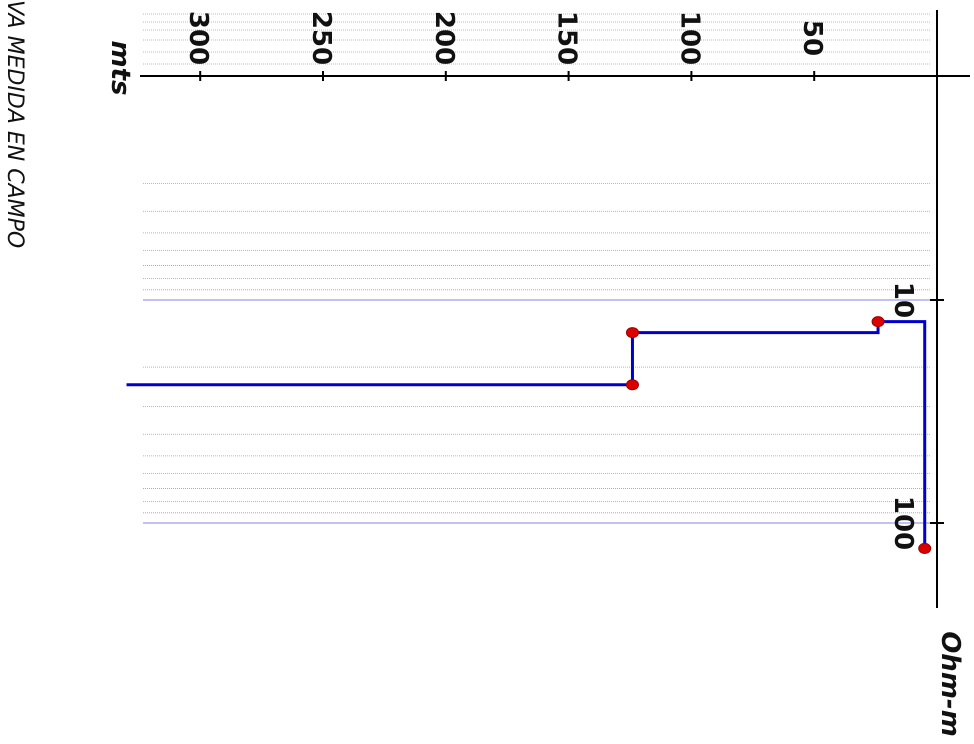 This screenshot has height=744, width=974. Describe the element at coordinates (14, 124) in the screenshot. I see `chart-title: VA MEDIDA EN CAMPO` at that location.